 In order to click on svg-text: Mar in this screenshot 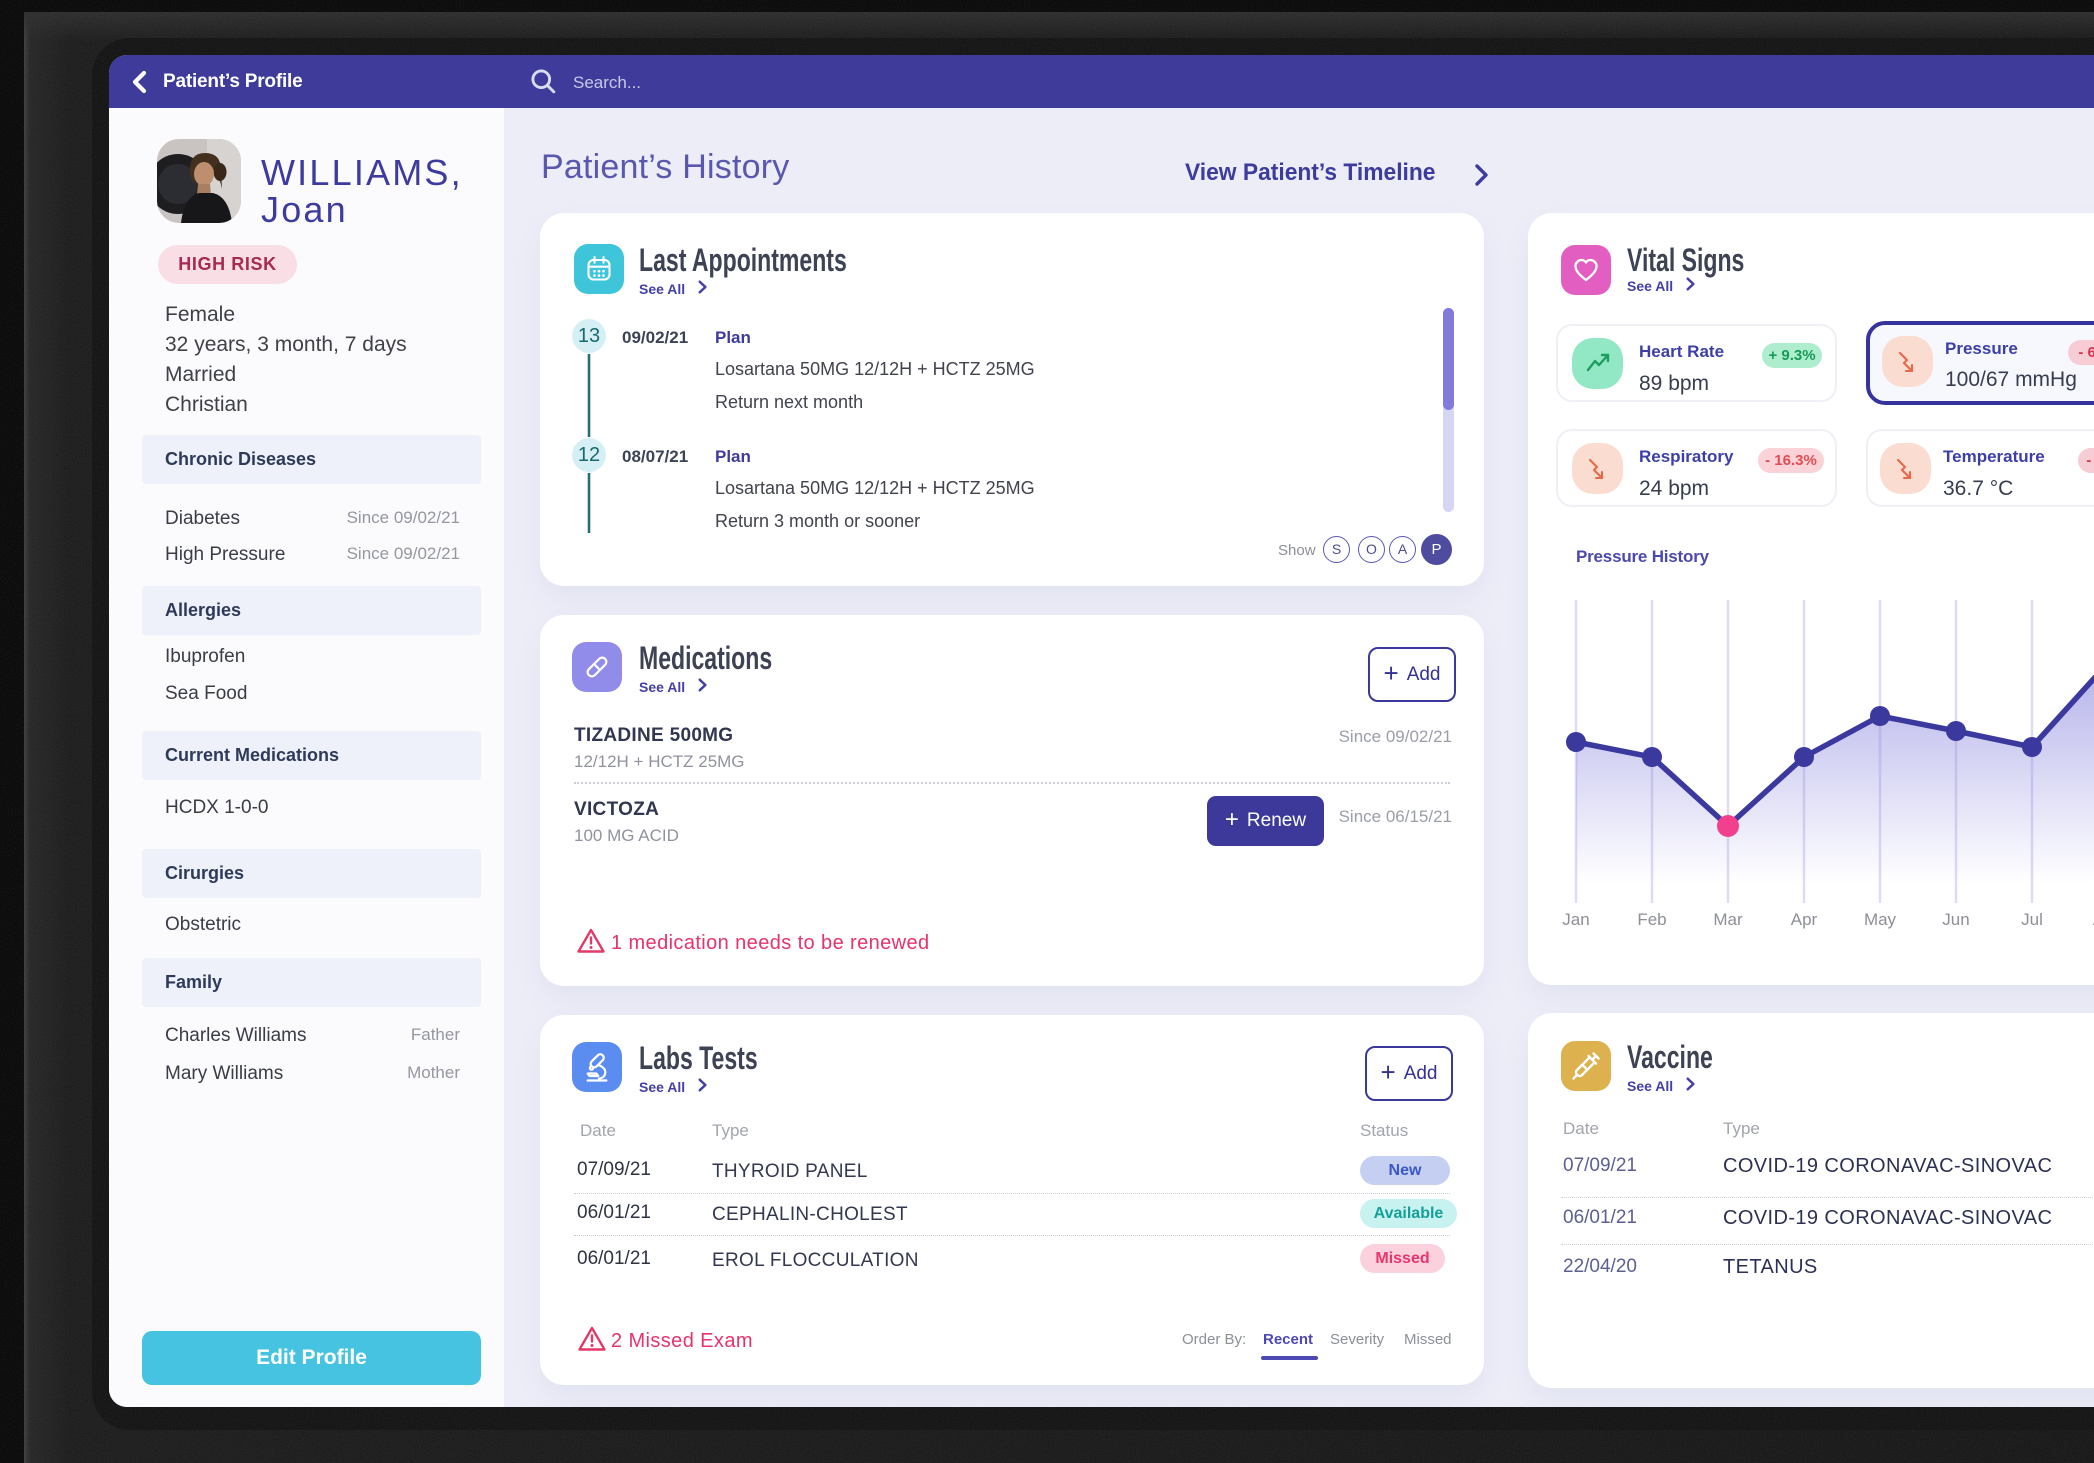, I will do `click(1728, 919)`.